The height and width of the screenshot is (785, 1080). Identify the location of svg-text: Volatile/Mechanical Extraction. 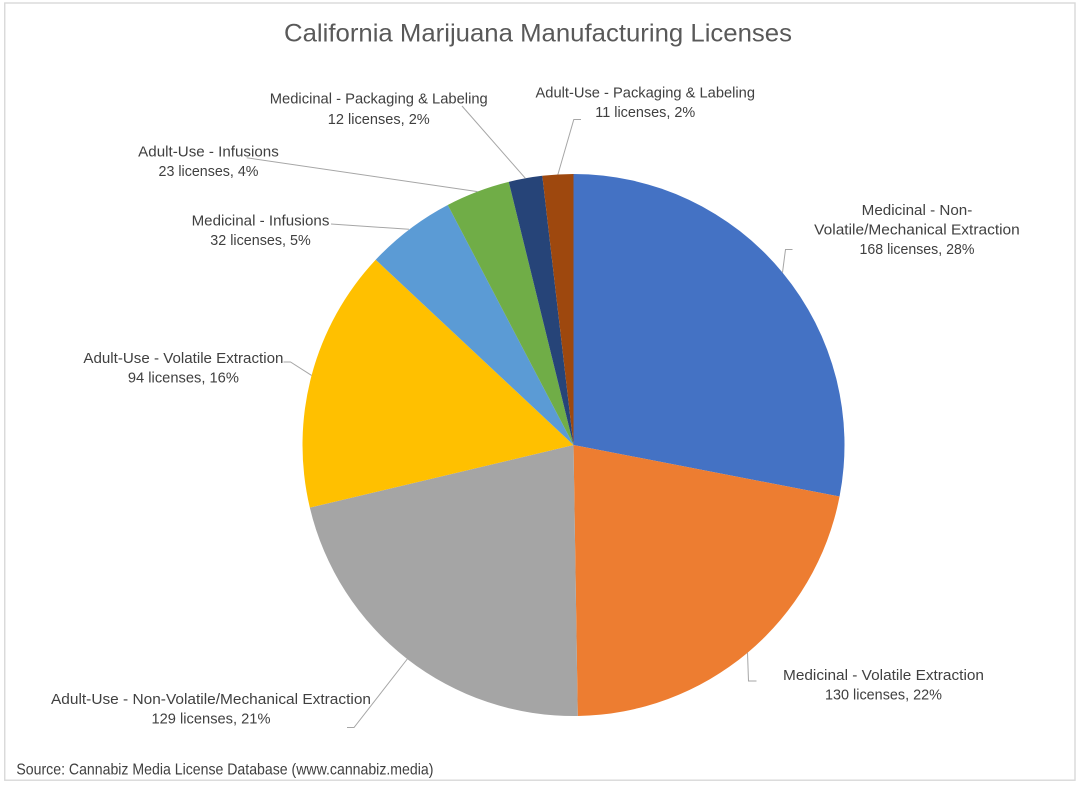
(917, 230).